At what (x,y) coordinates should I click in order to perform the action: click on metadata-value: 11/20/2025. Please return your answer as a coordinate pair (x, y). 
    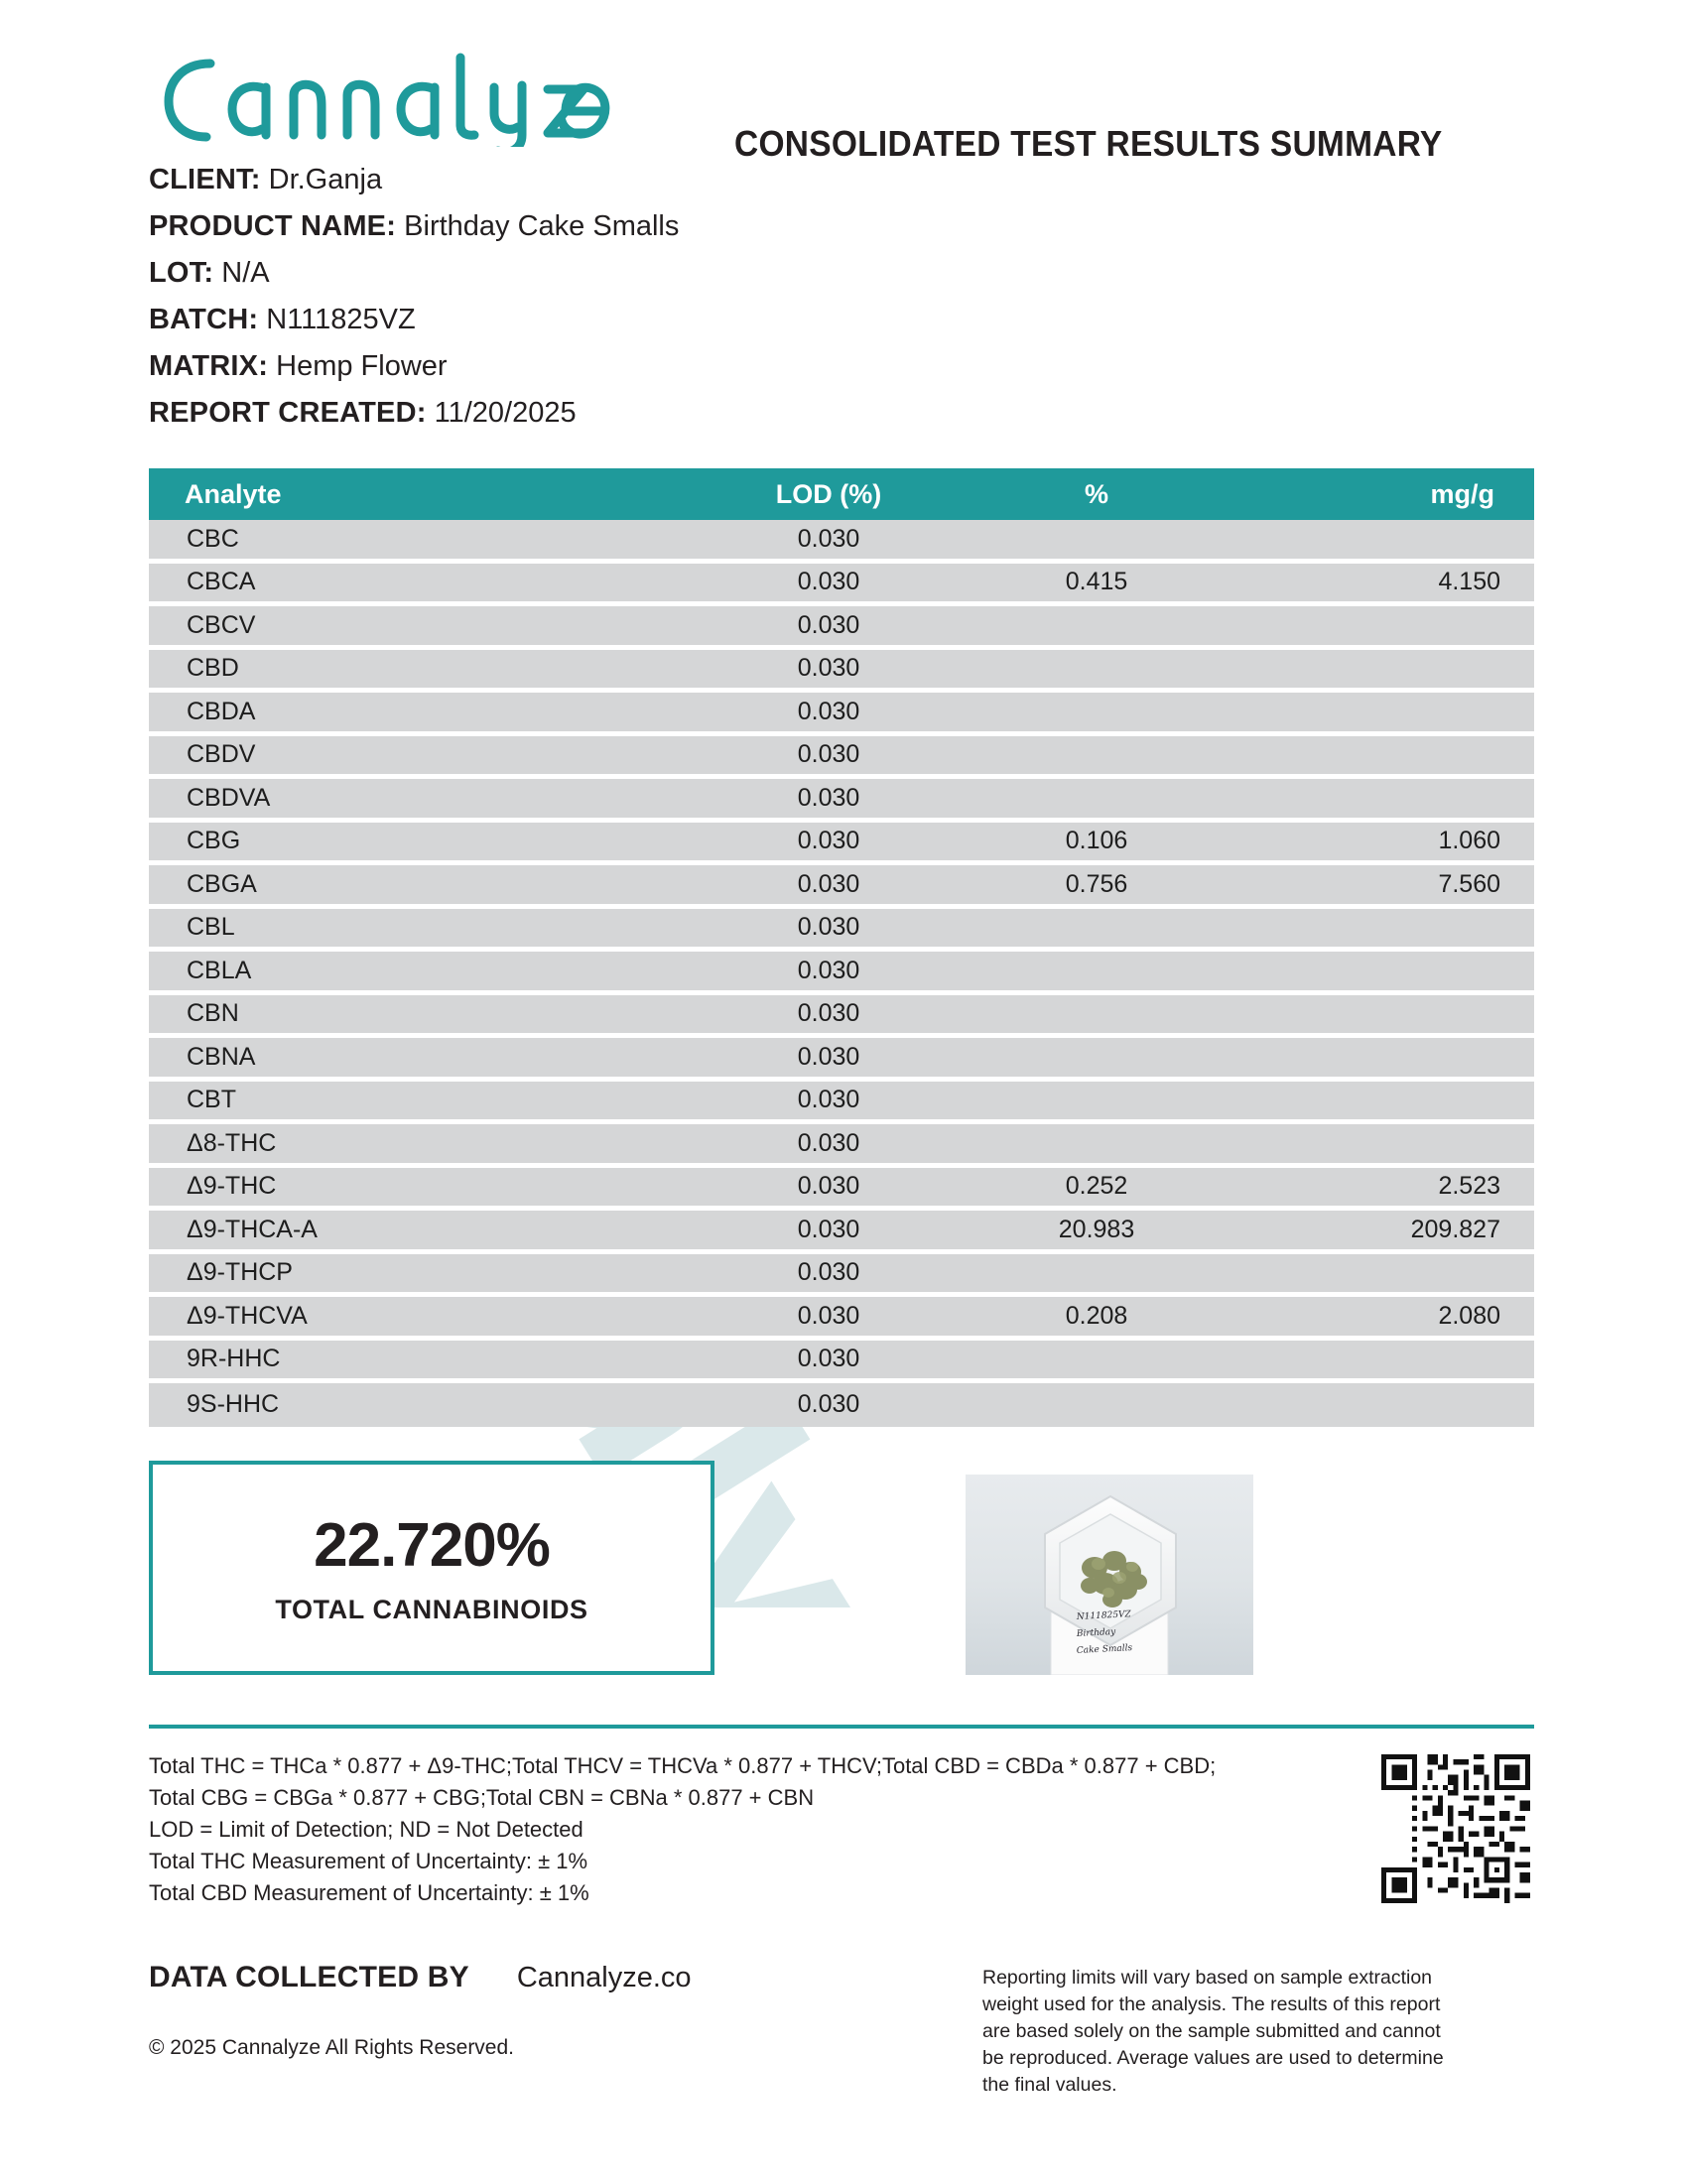
    Looking at the image, I should click on (505, 413).